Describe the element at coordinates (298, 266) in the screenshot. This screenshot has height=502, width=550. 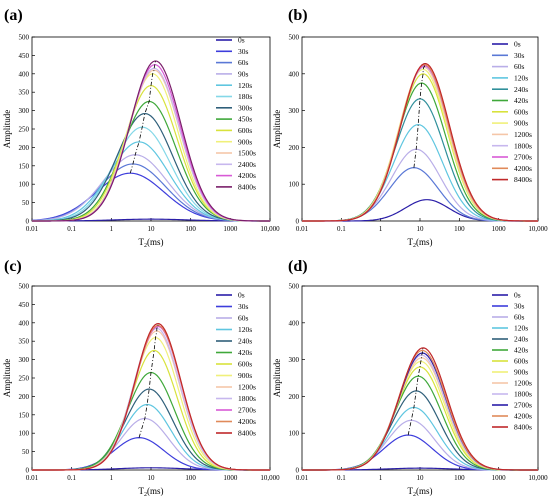
I see `panel-label: (d)` at that location.